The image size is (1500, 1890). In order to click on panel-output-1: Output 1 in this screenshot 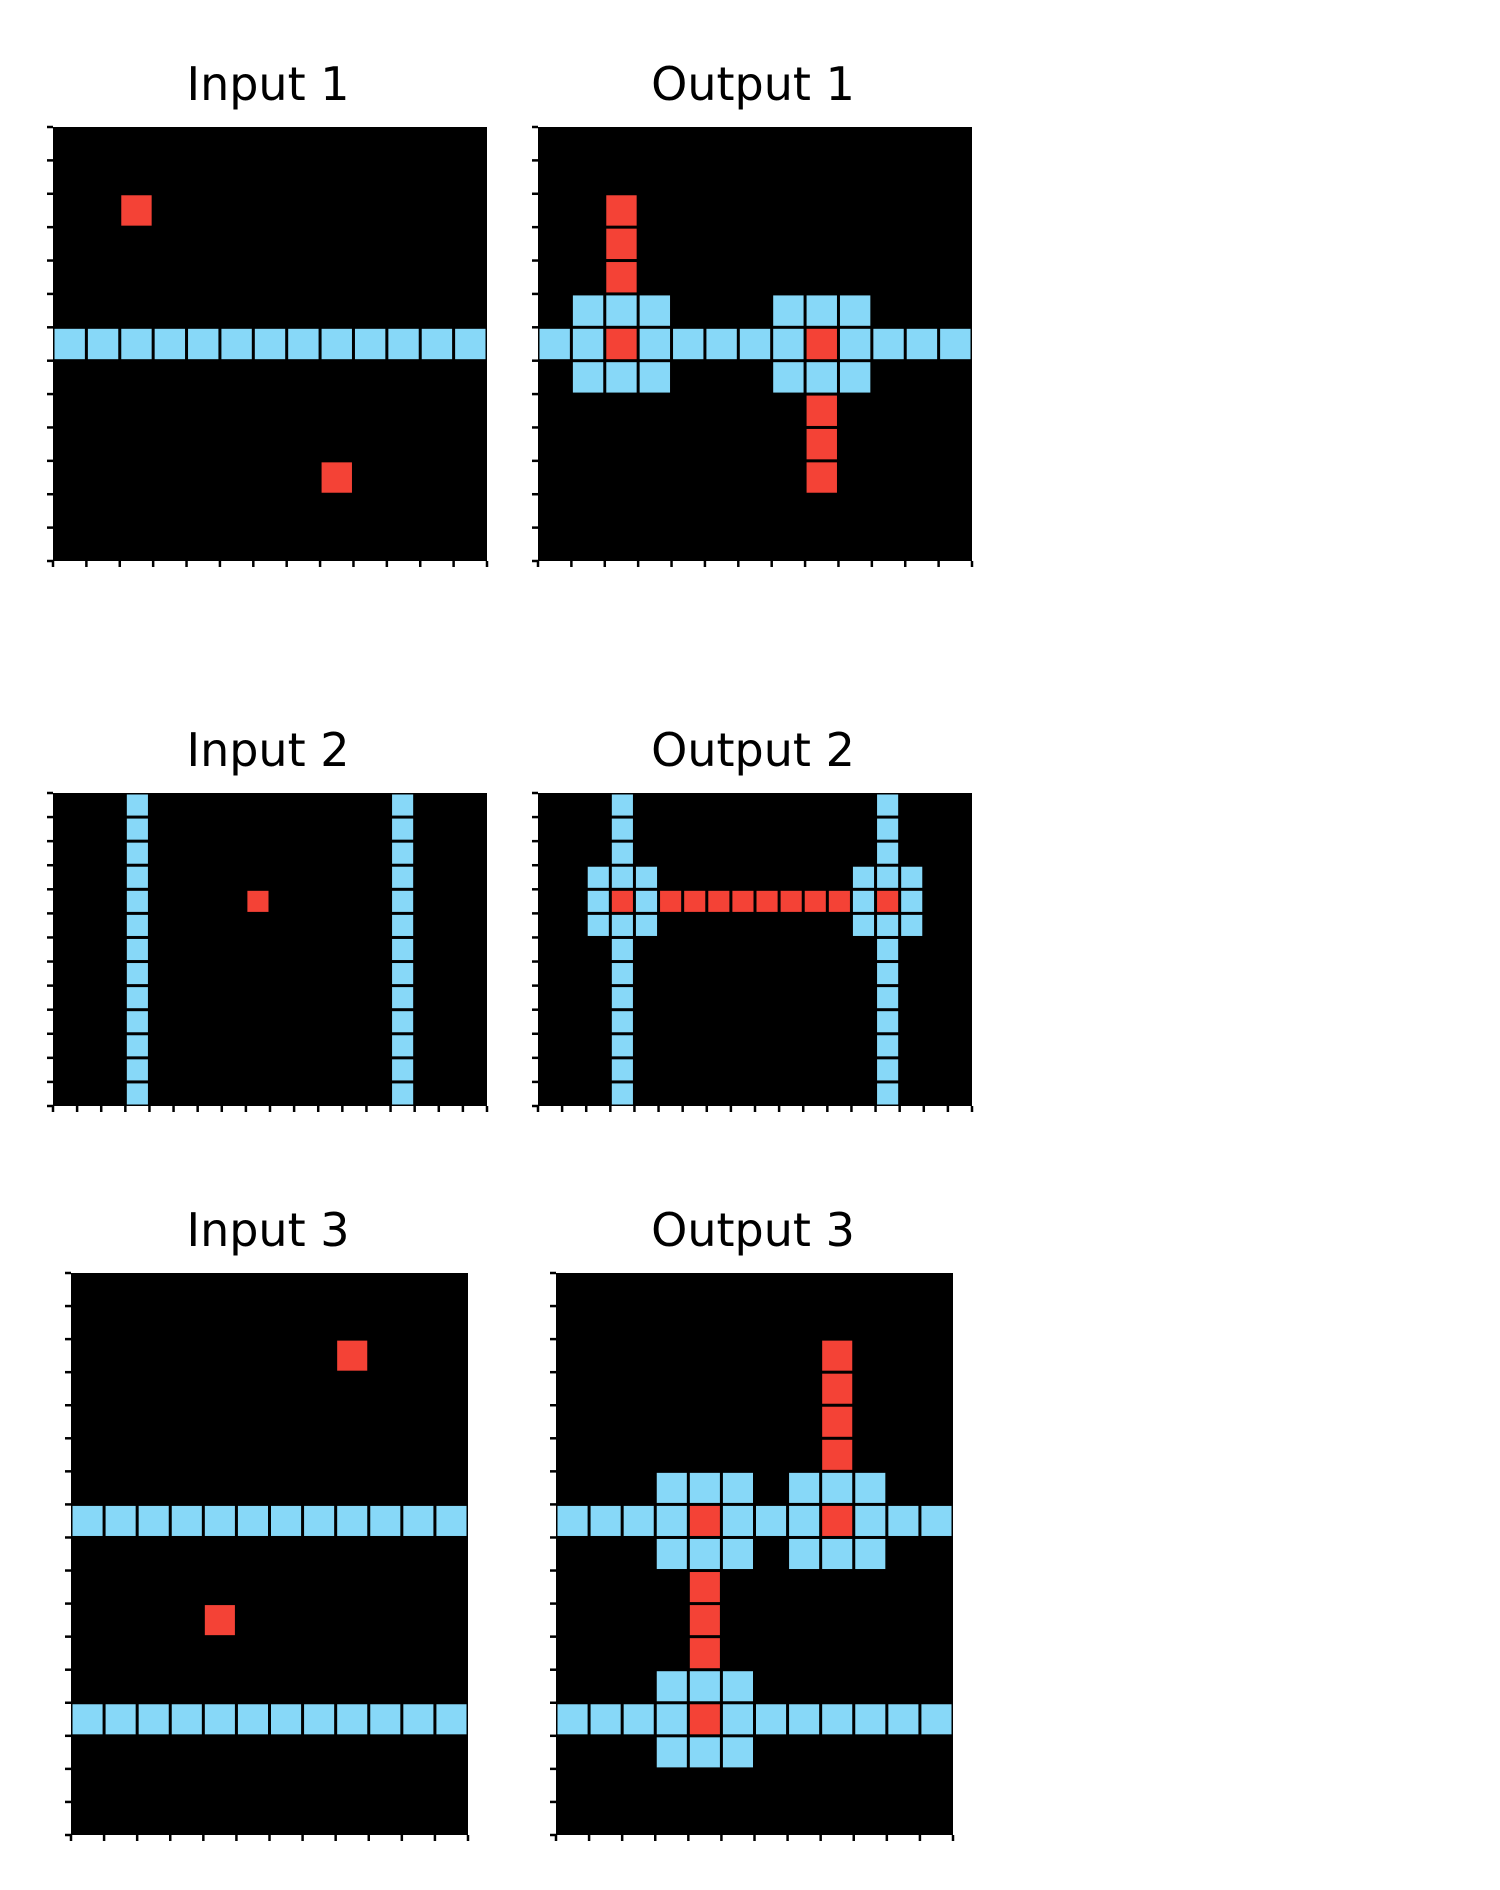, I will do `click(753, 312)`.